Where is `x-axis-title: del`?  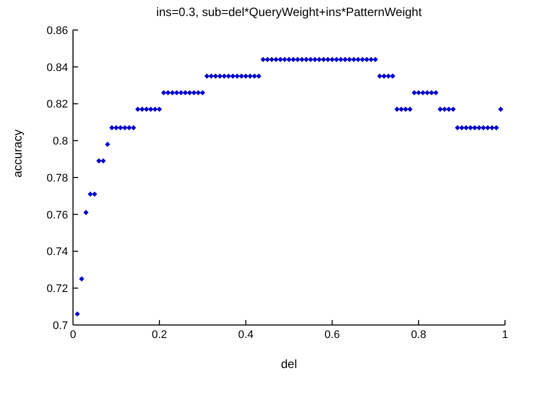 x-axis-title: del is located at coordinates (289, 364).